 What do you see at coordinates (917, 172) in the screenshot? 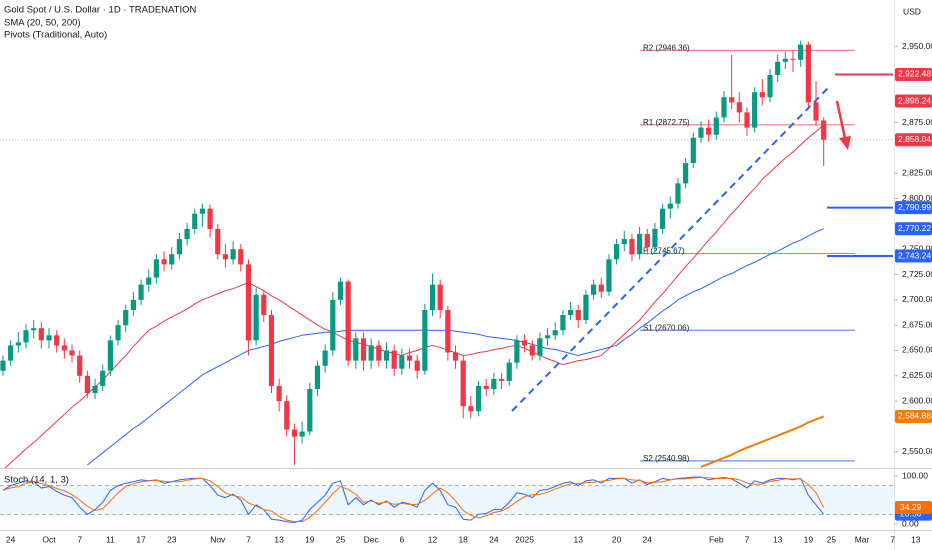
I see `y-tick-label: 2,825.00` at bounding box center [917, 172].